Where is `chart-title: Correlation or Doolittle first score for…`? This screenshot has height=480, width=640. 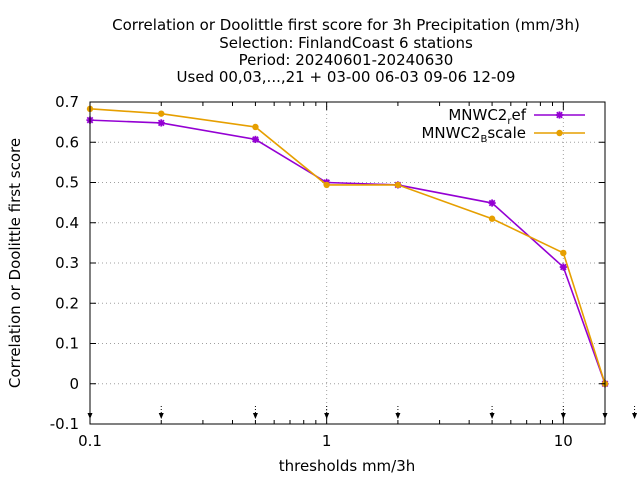
chart-title: Correlation or Doolittle first score for… is located at coordinates (346, 51).